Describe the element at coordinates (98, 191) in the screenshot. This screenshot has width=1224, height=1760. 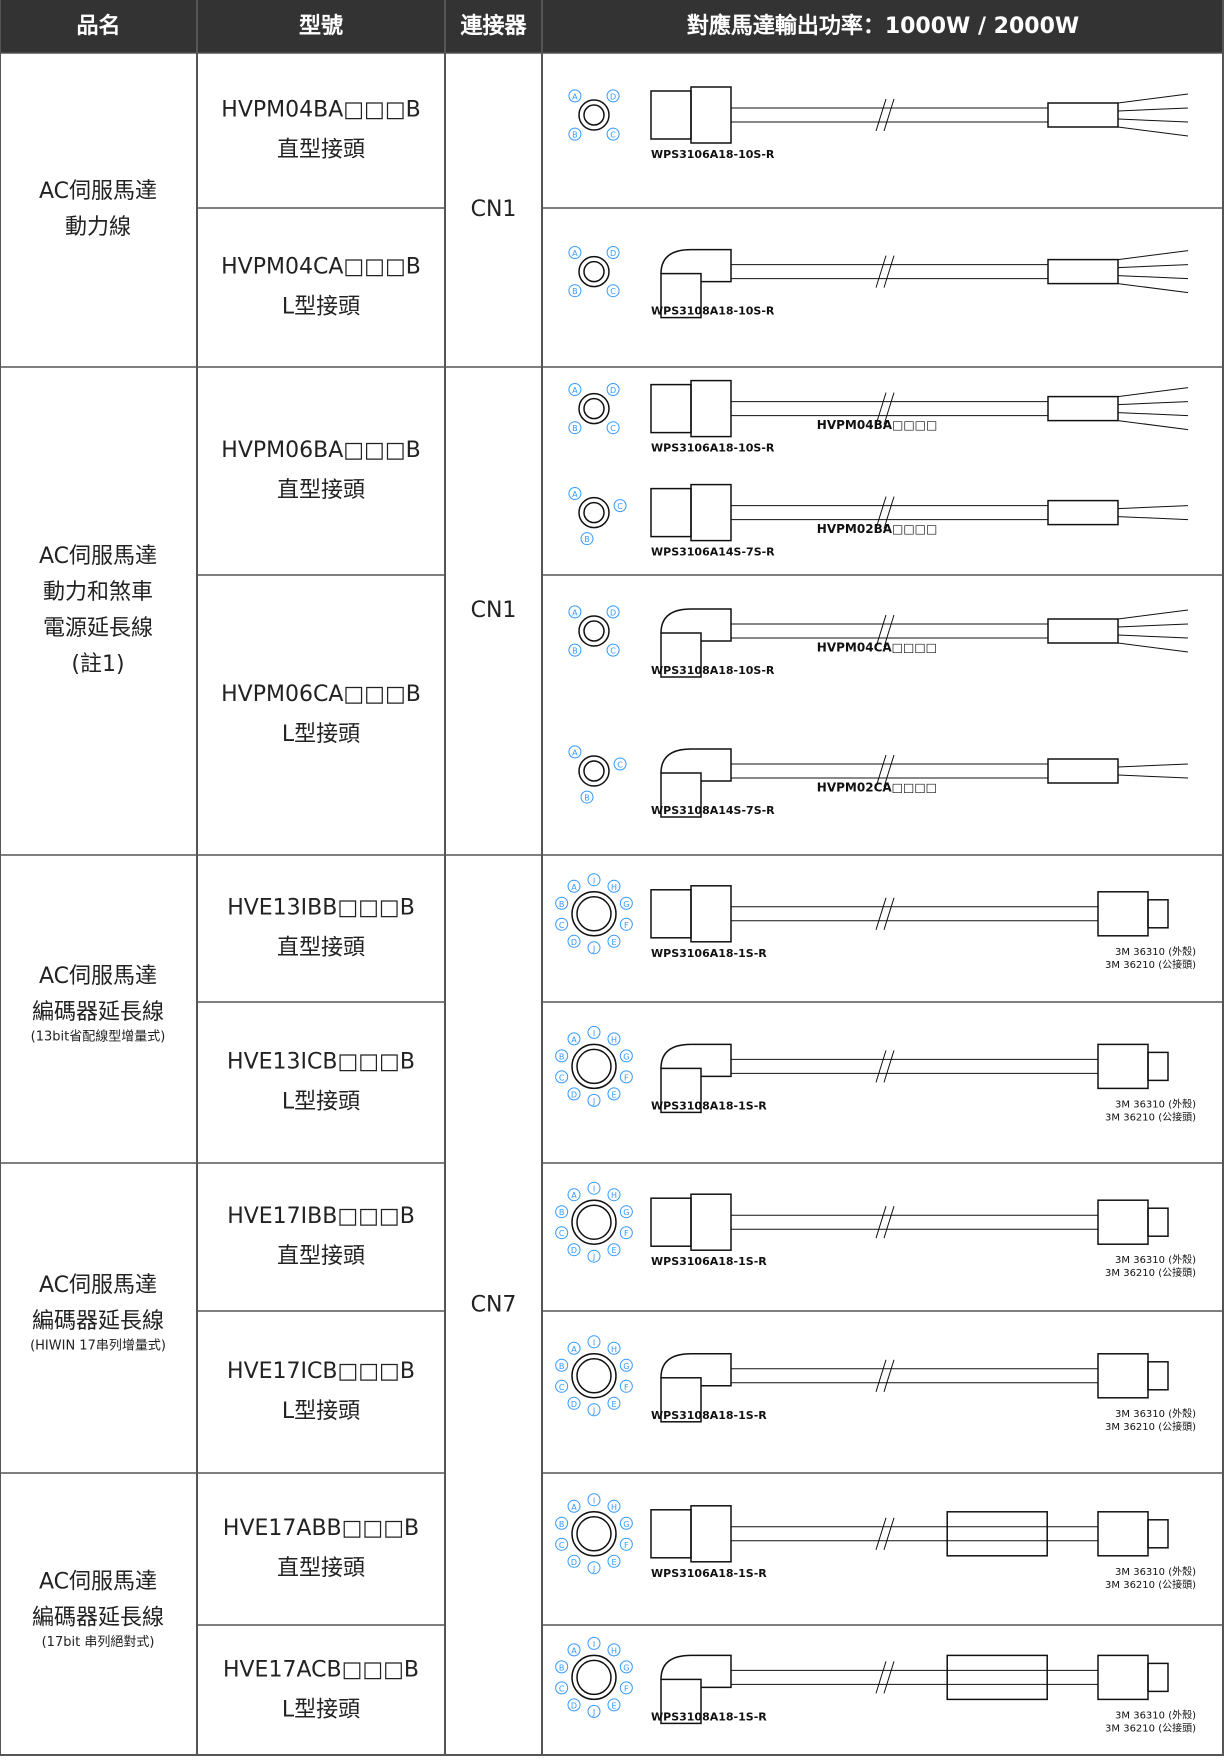
I see `text: AC伺服馬達` at that location.